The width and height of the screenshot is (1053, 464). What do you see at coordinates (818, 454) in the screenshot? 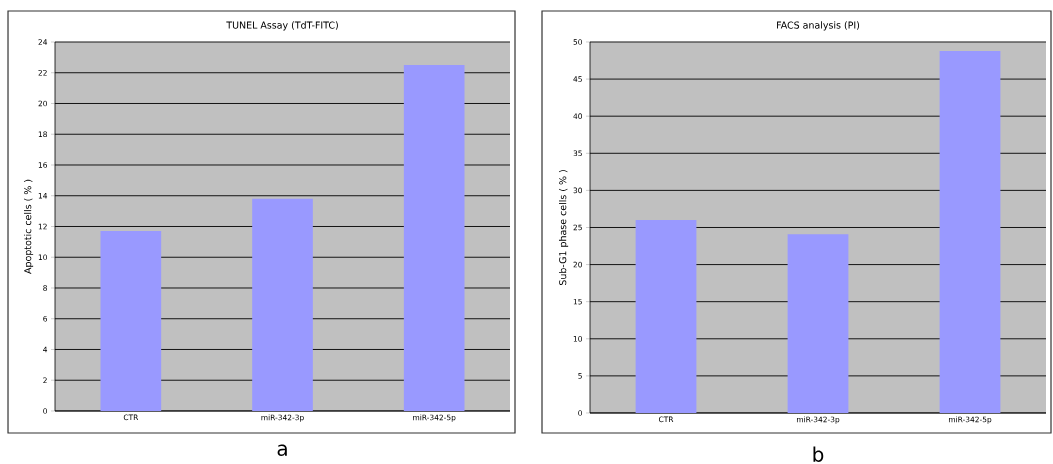
I see `text: b` at bounding box center [818, 454].